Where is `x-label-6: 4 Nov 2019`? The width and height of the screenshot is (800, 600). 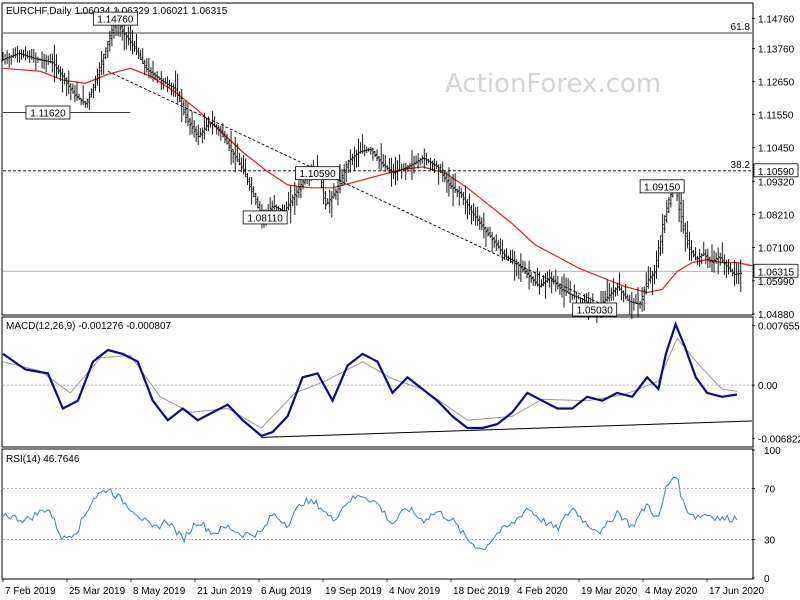 x-label-6: 4 Nov 2019 is located at coordinates (415, 591).